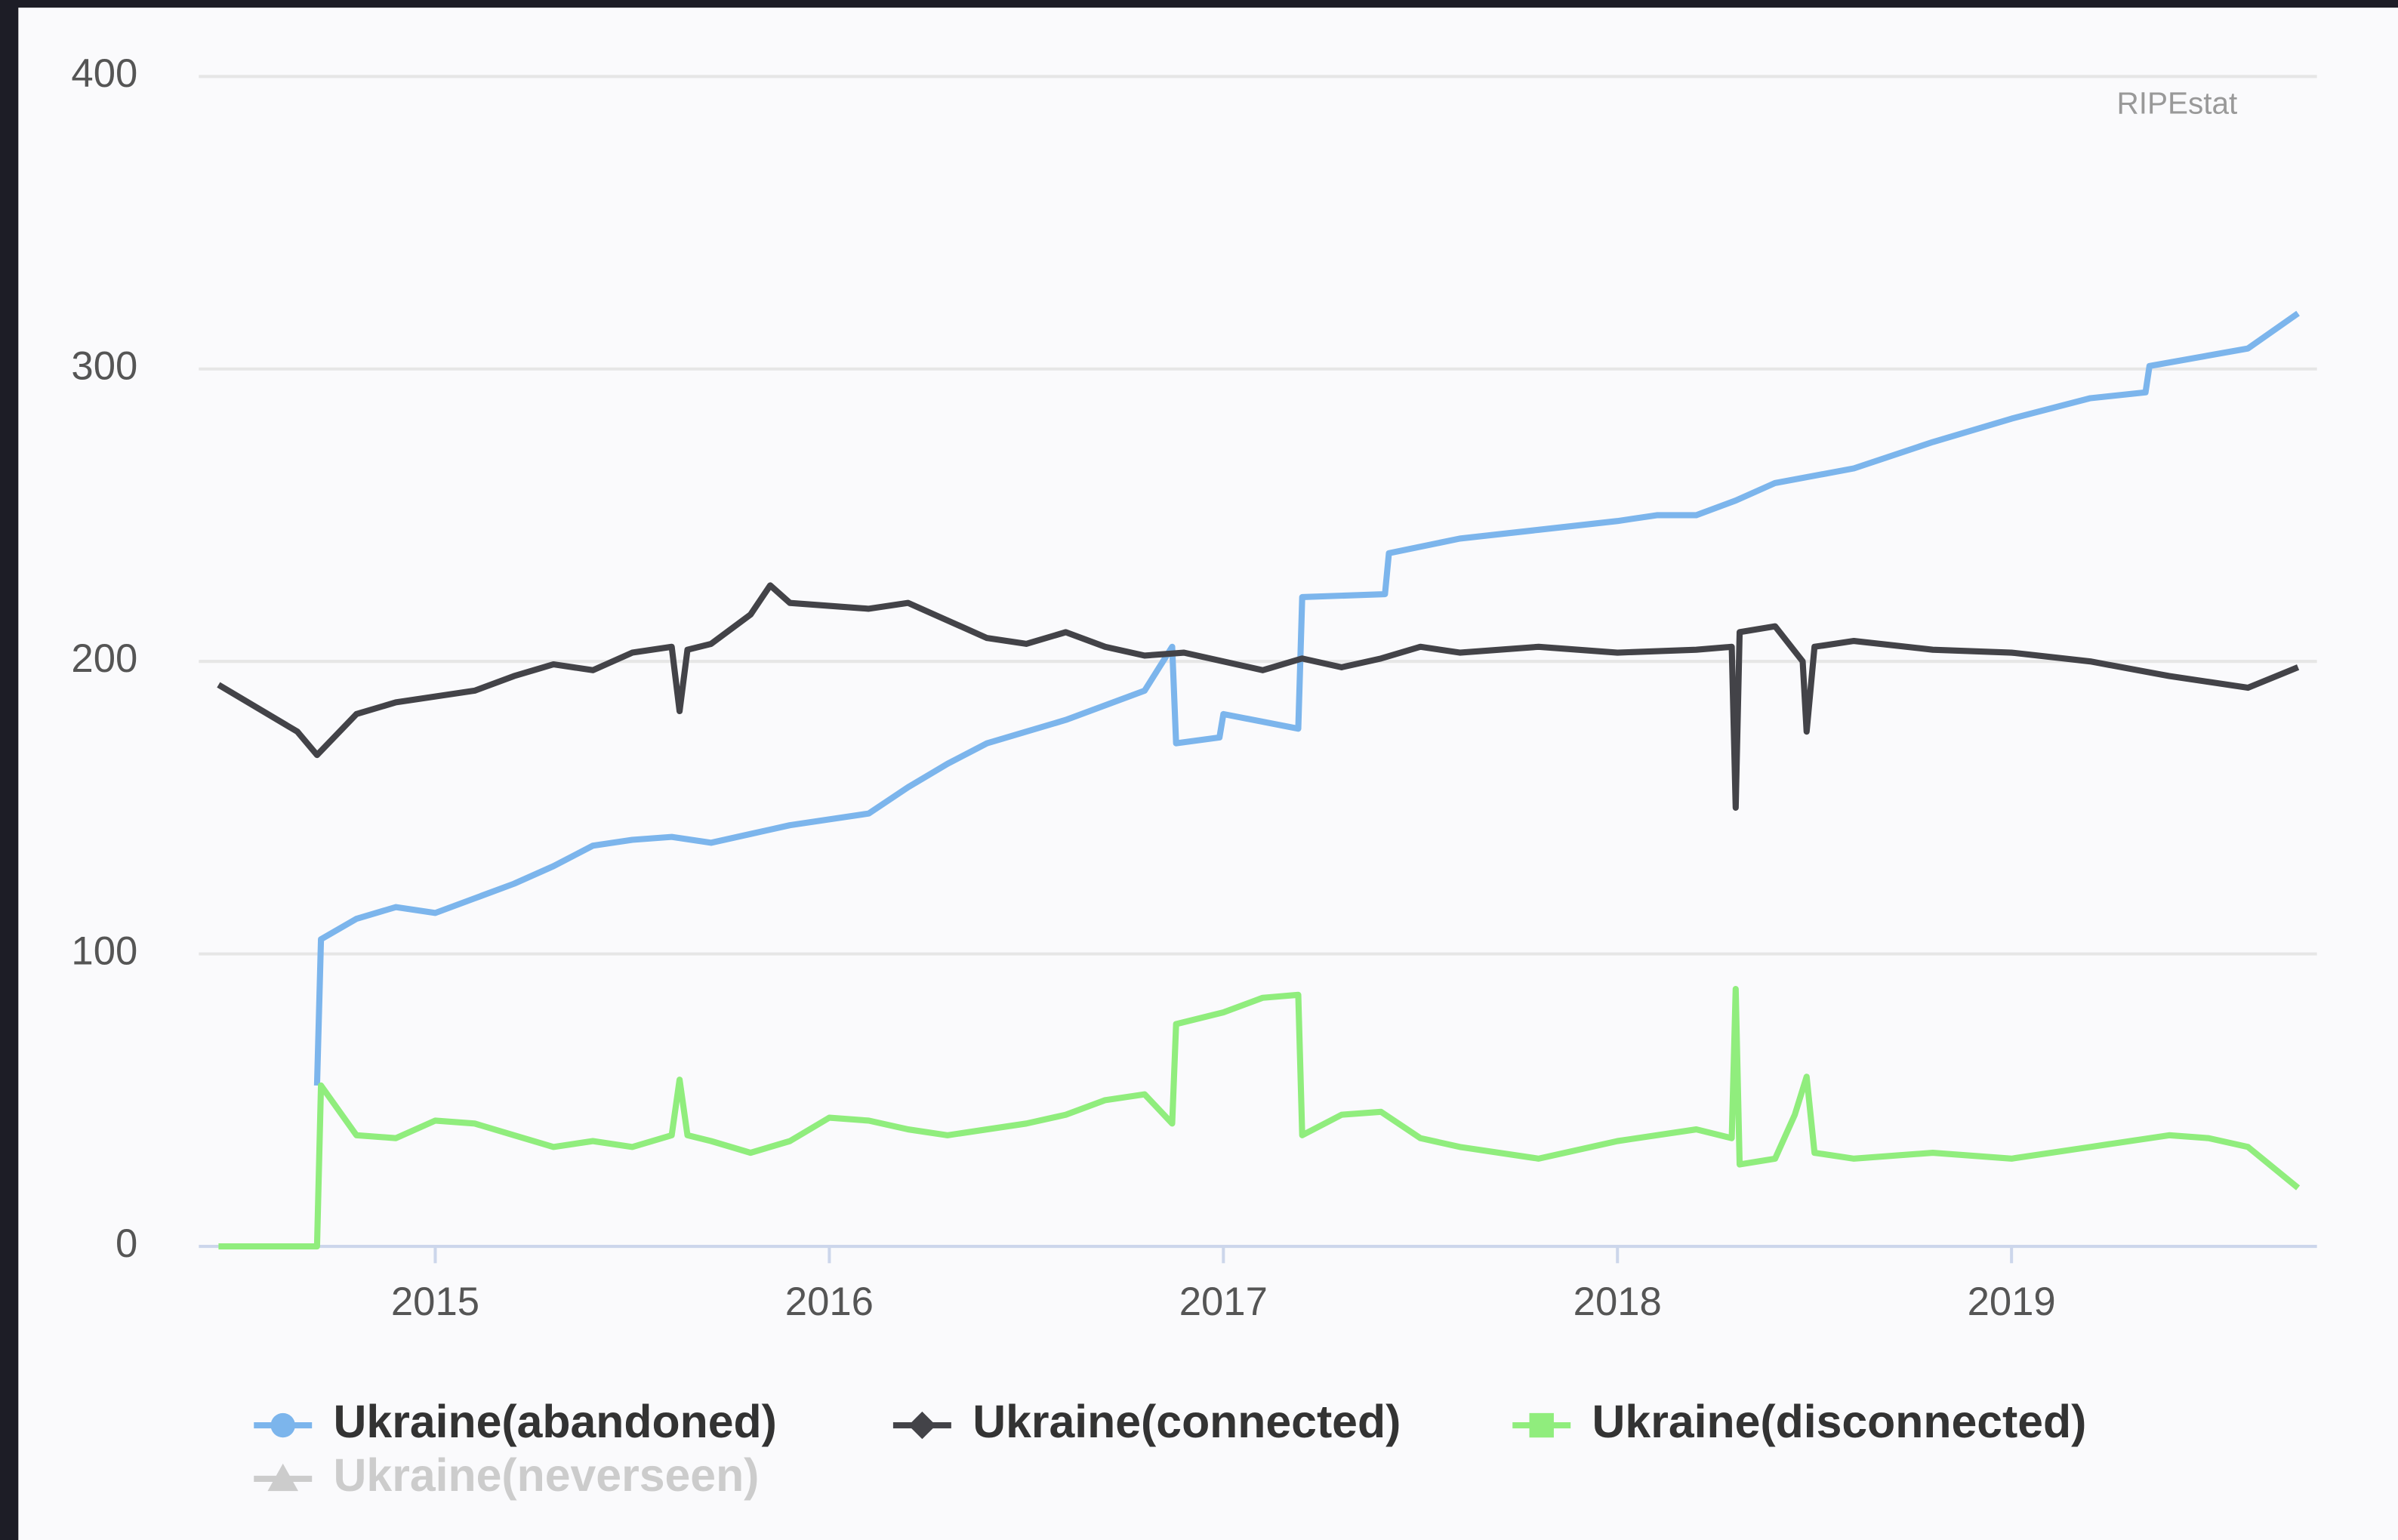 The width and height of the screenshot is (2398, 1540). Describe the element at coordinates (104, 366) in the screenshot. I see `y-tick-label: 300` at that location.